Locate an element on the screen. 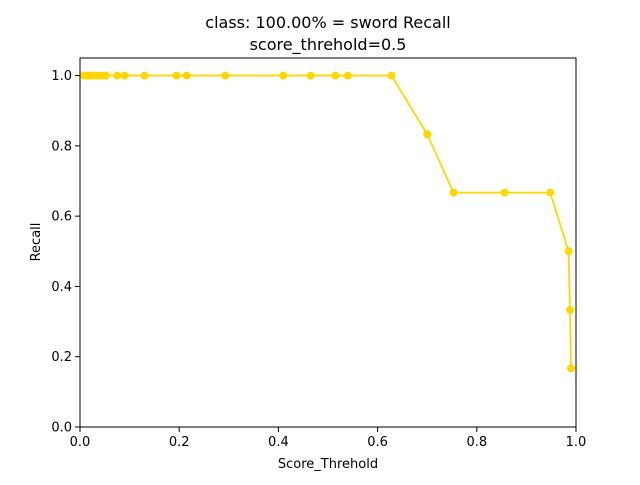 Image resolution: width=640 pixels, height=485 pixels. x-tick-label: 0.6 is located at coordinates (377, 442).